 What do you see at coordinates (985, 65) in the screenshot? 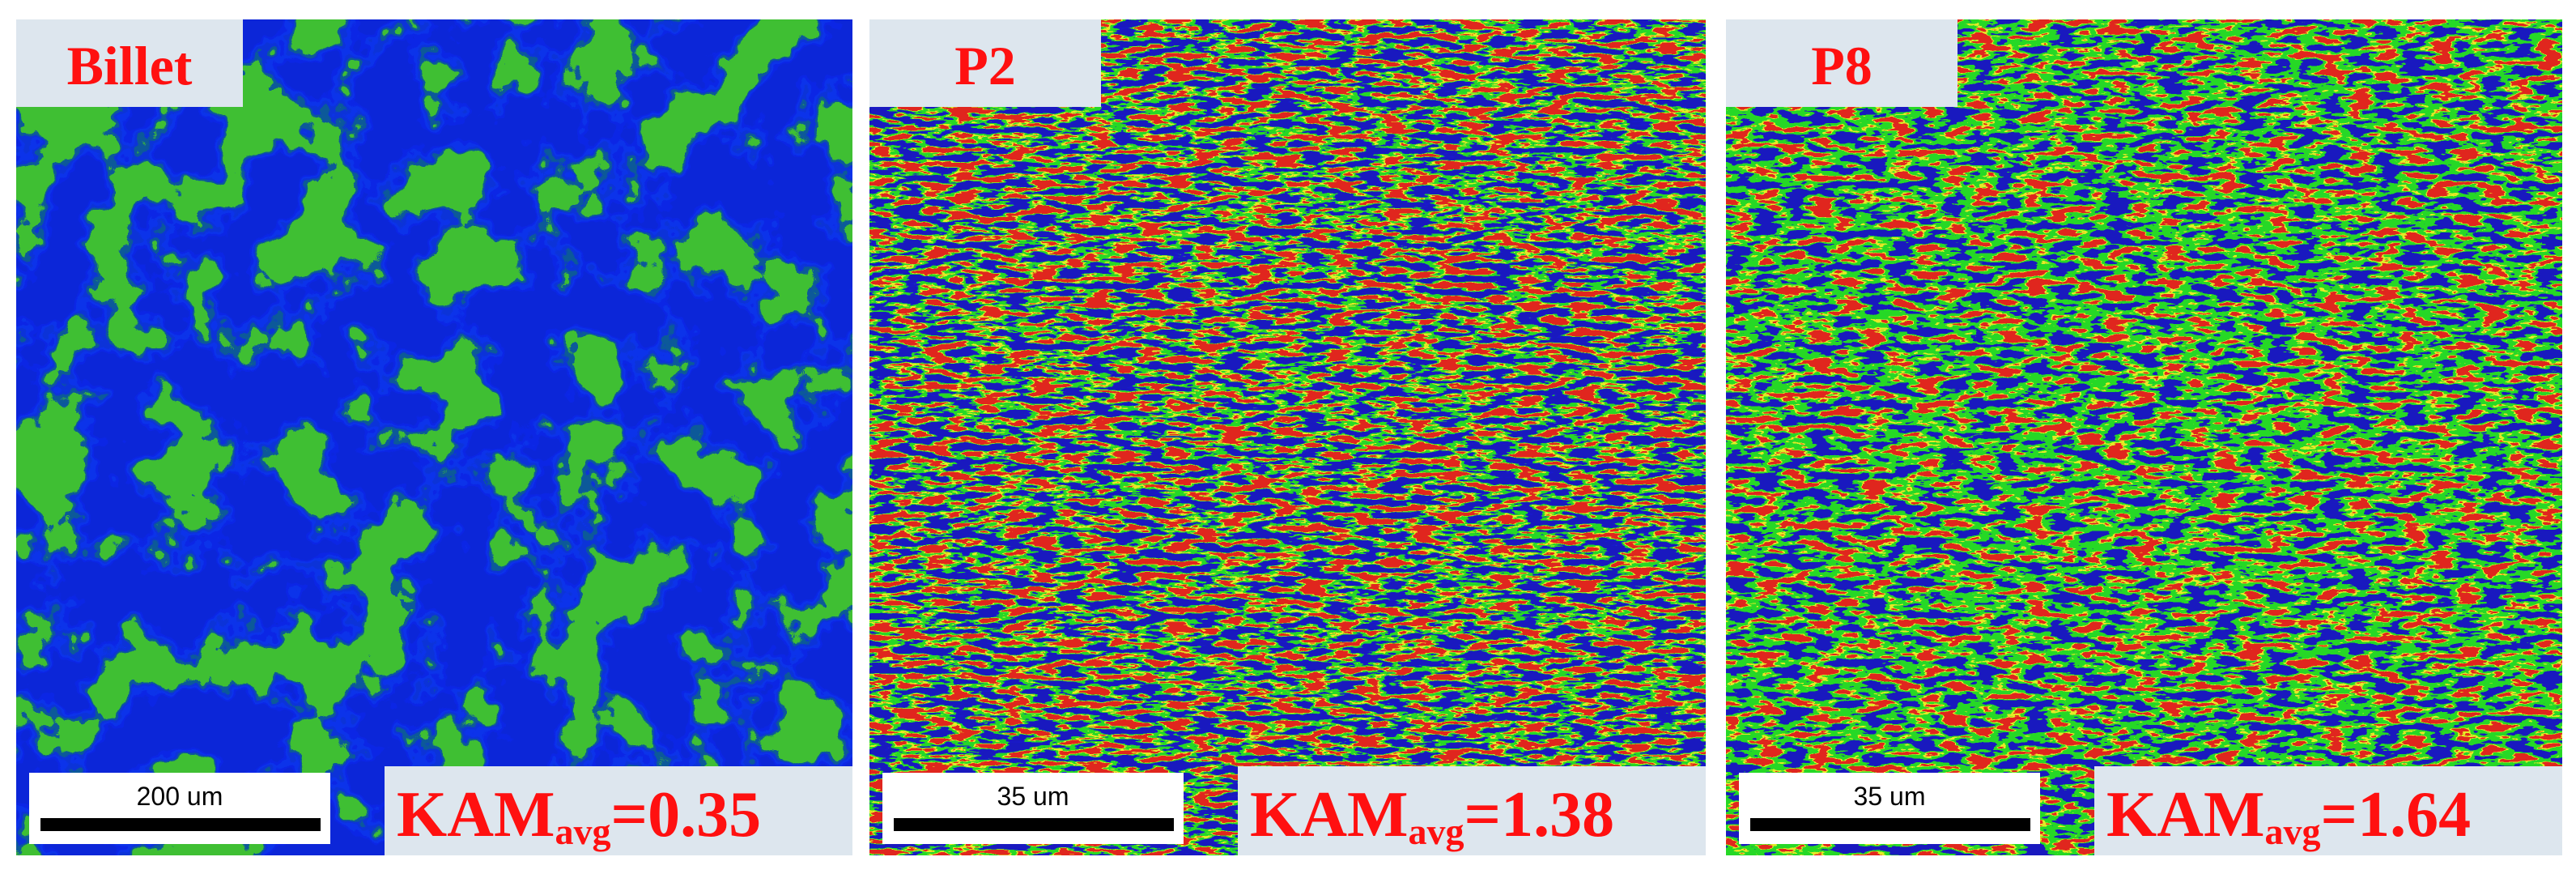
I see `panel-label: P2` at bounding box center [985, 65].